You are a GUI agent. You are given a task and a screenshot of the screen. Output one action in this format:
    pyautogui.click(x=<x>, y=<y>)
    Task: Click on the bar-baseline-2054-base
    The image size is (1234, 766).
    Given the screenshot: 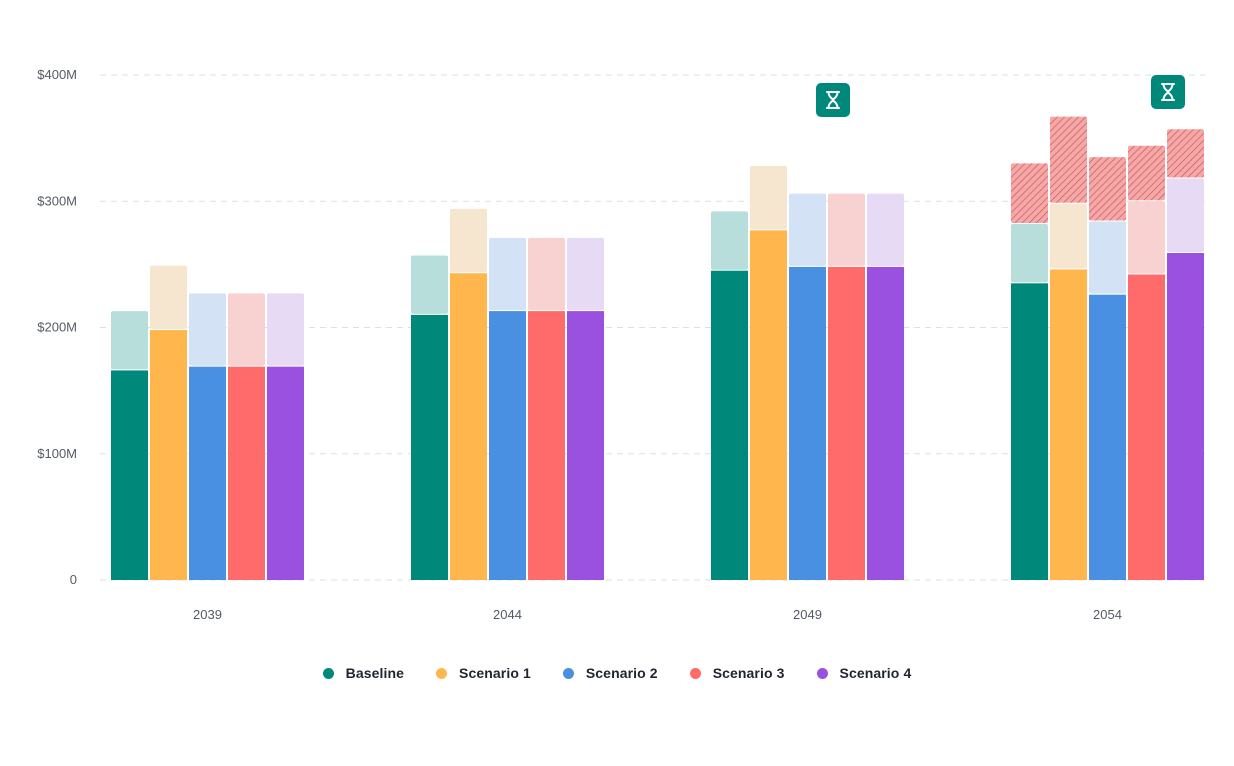 What is the action you would take?
    pyautogui.click(x=1029, y=431)
    